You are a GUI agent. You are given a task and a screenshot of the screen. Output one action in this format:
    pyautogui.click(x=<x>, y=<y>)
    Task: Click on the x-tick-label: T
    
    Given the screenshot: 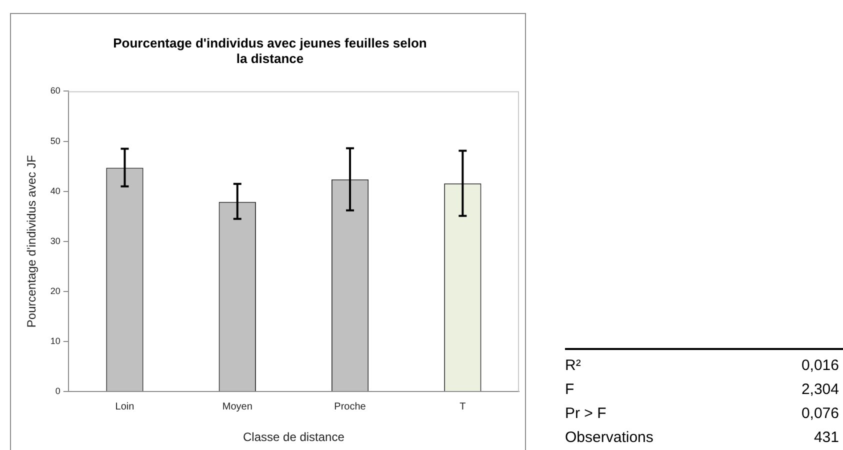 What is the action you would take?
    pyautogui.click(x=463, y=406)
    